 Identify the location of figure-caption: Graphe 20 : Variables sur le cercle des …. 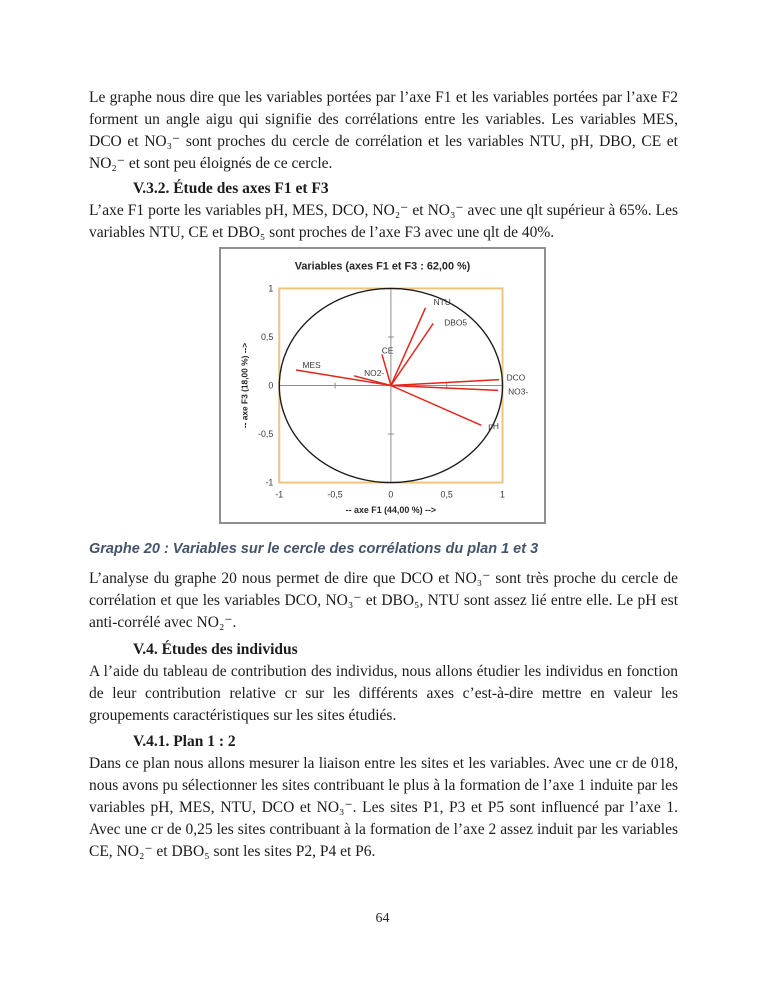
(314, 549).